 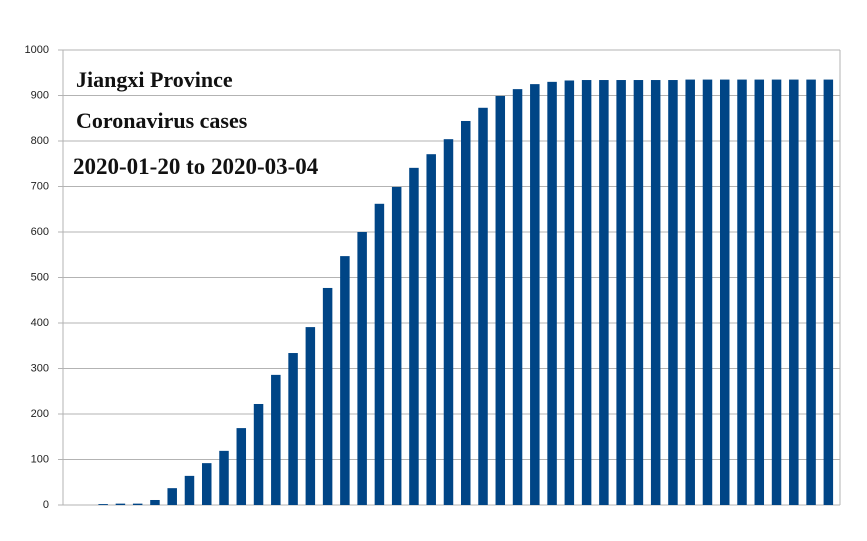 What do you see at coordinates (40, 232) in the screenshot?
I see `y-tick-label: 600` at bounding box center [40, 232].